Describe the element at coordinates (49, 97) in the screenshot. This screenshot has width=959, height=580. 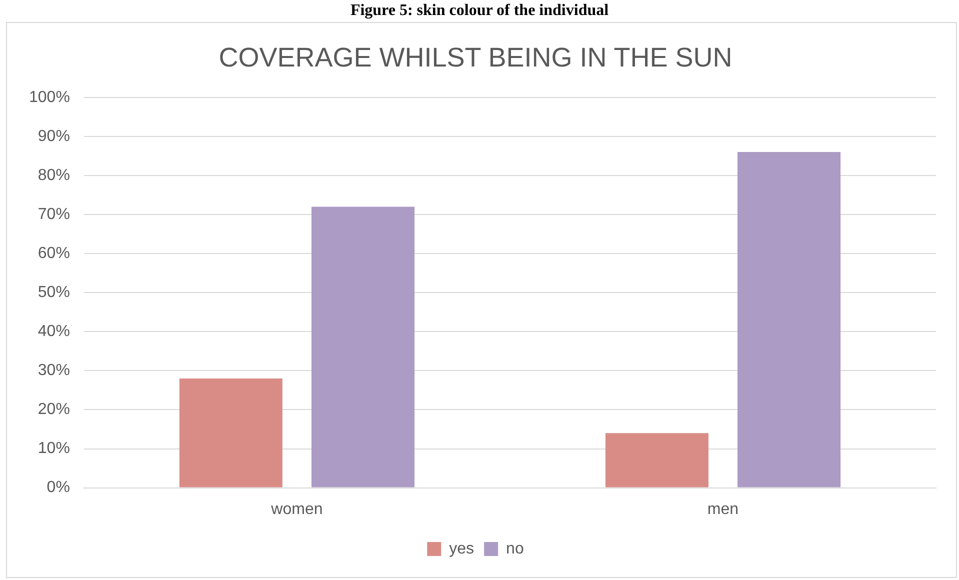
I see `y-tick-label: 100%` at that location.